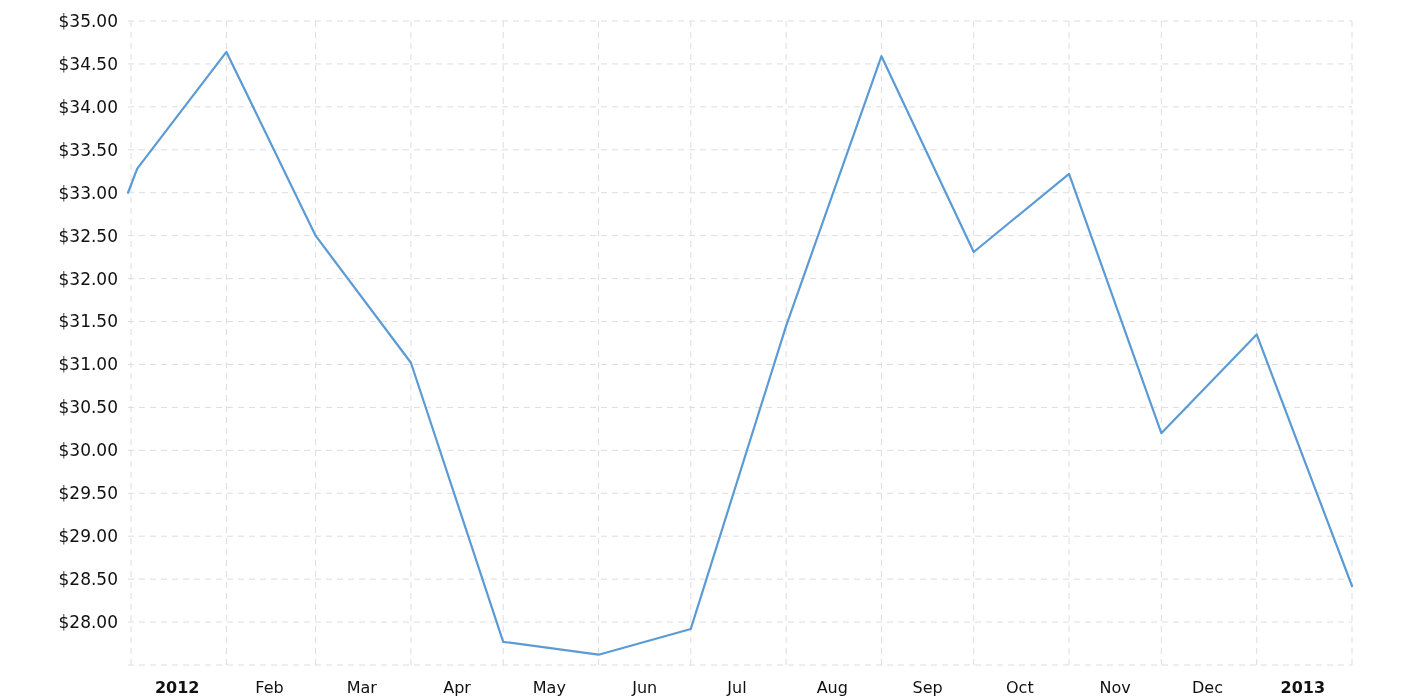  Describe the element at coordinates (88, 493) in the screenshot. I see `y-tick-label: $29.50` at that location.